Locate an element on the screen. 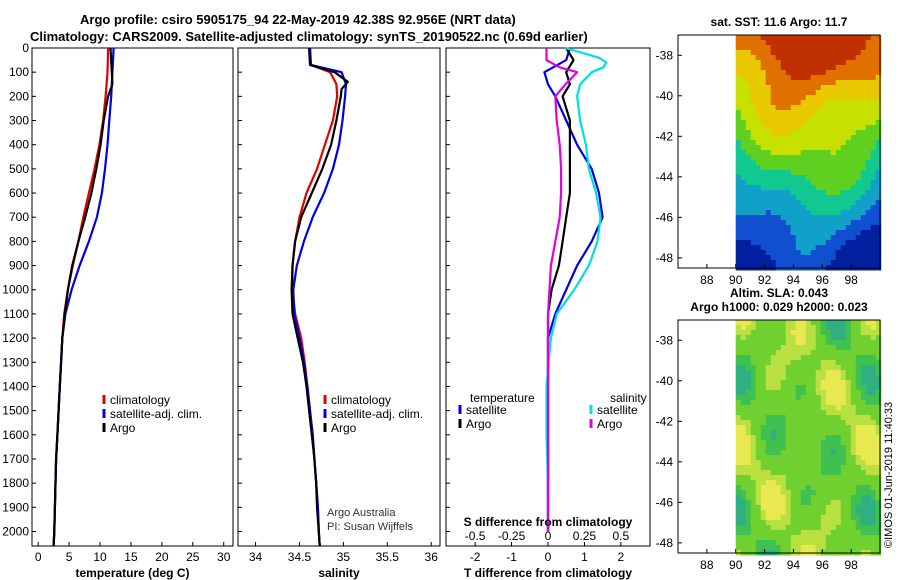 The height and width of the screenshot is (580, 900). y-tick-label: 800 is located at coordinates (19, 241).